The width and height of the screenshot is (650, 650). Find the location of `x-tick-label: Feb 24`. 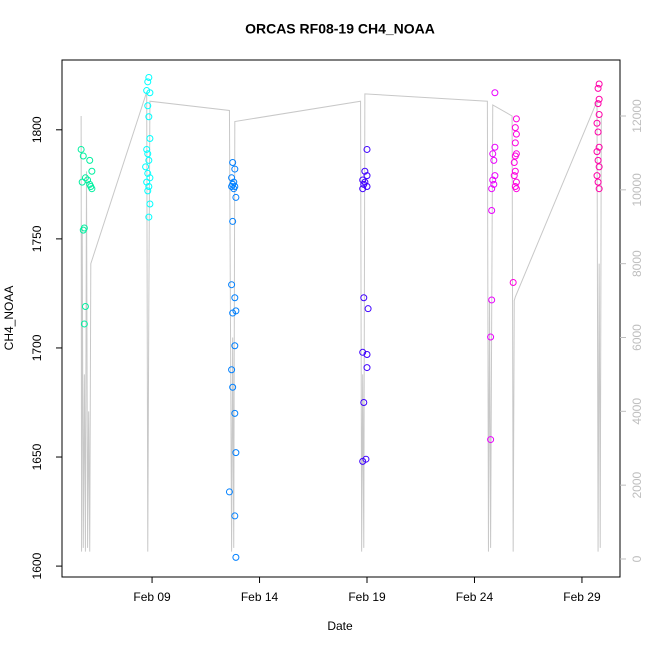

x-tick-label: Feb 24 is located at coordinates (475, 597).